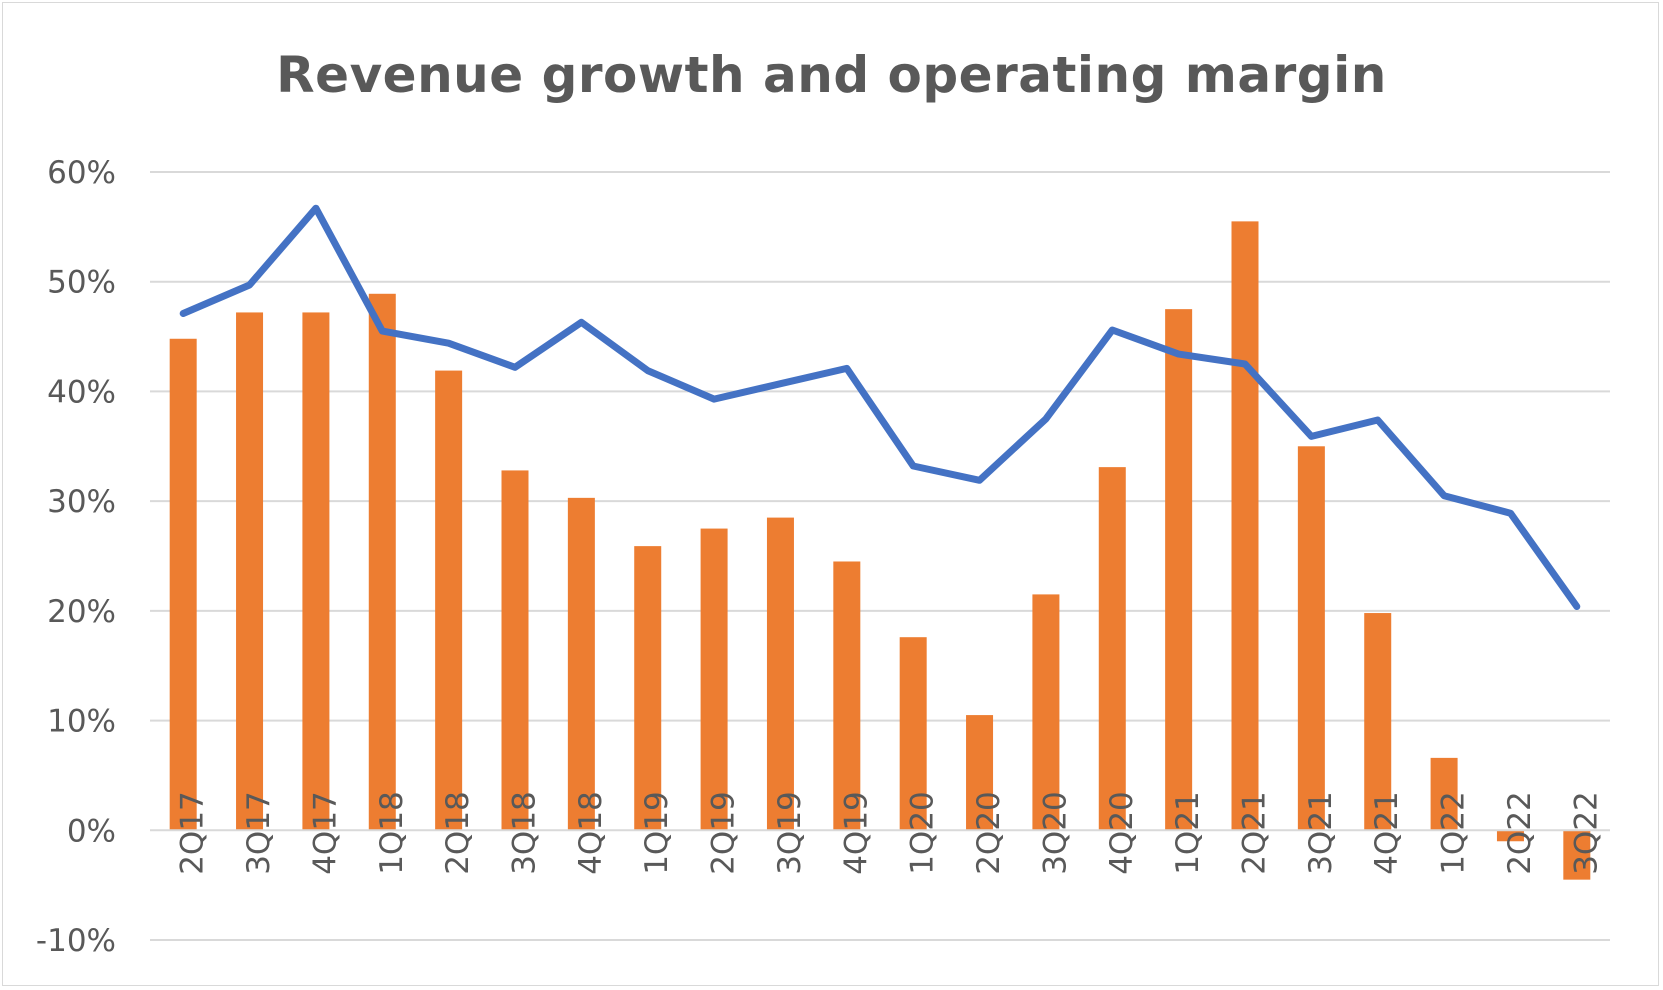 The height and width of the screenshot is (990, 1663). Describe the element at coordinates (1321, 833) in the screenshot. I see `x-tick-label: 3Q21` at that location.